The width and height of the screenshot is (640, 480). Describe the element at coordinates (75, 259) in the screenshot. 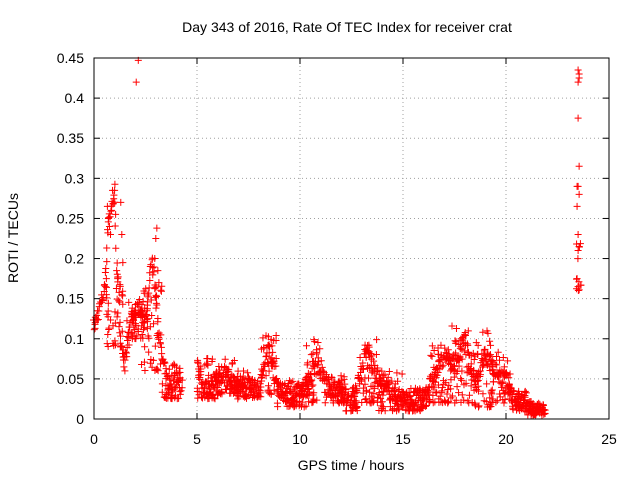

I see `y-tick-label: 0.2` at that location.